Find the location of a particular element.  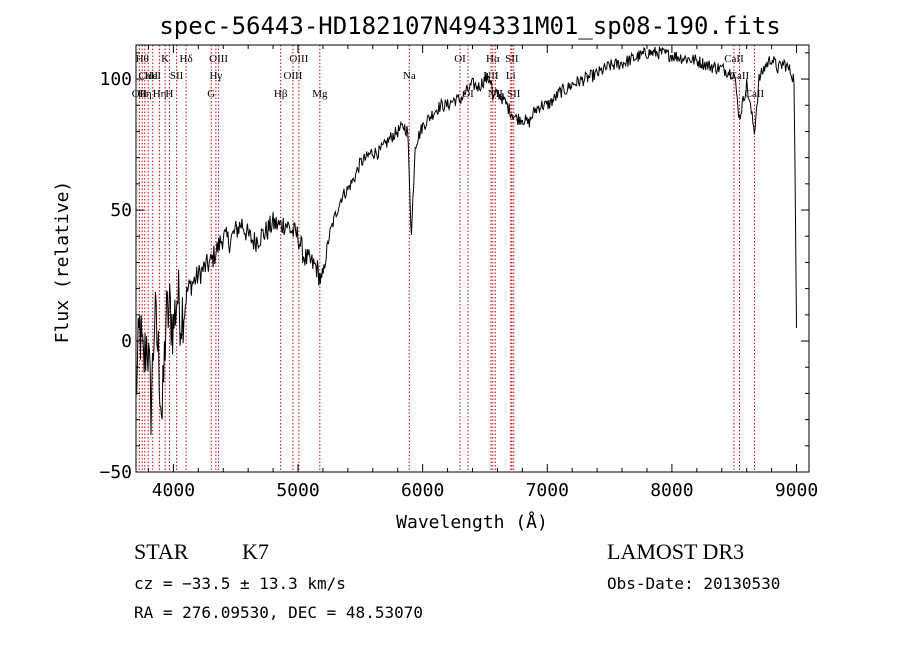

line-label-16: Mg is located at coordinates (320, 94).